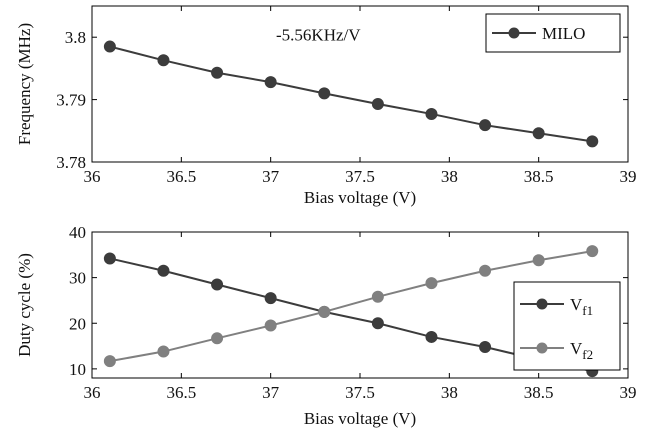 The height and width of the screenshot is (436, 651). I want to click on y-axis-label: Duty cycle (%), so click(24, 305).